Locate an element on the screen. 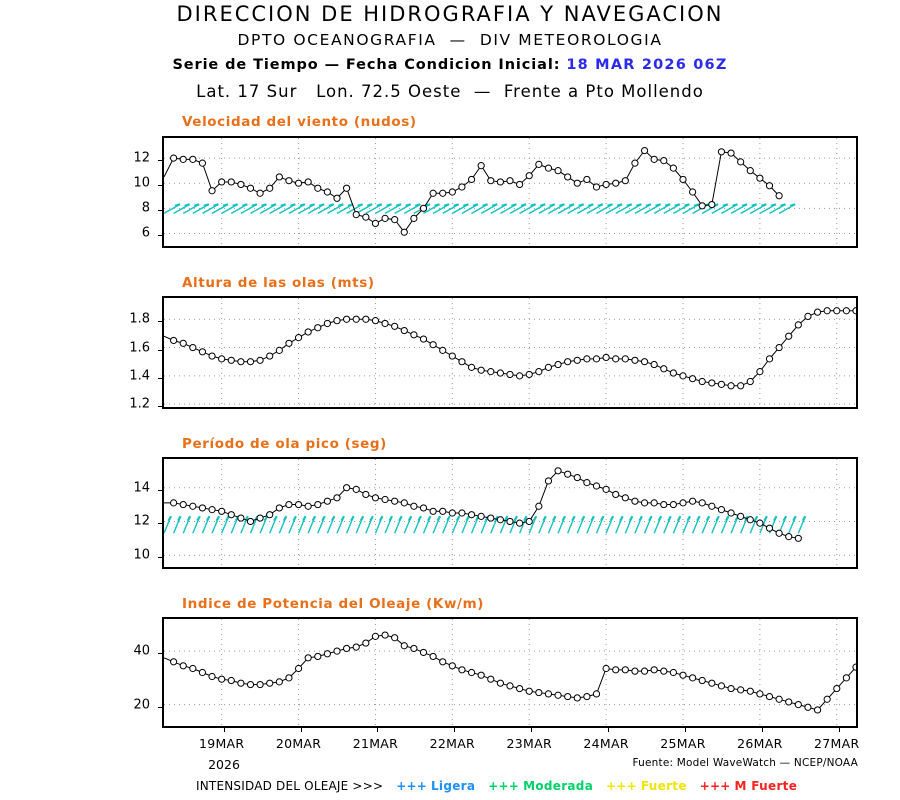  legend-label-ligera: Ligera is located at coordinates (453, 786).